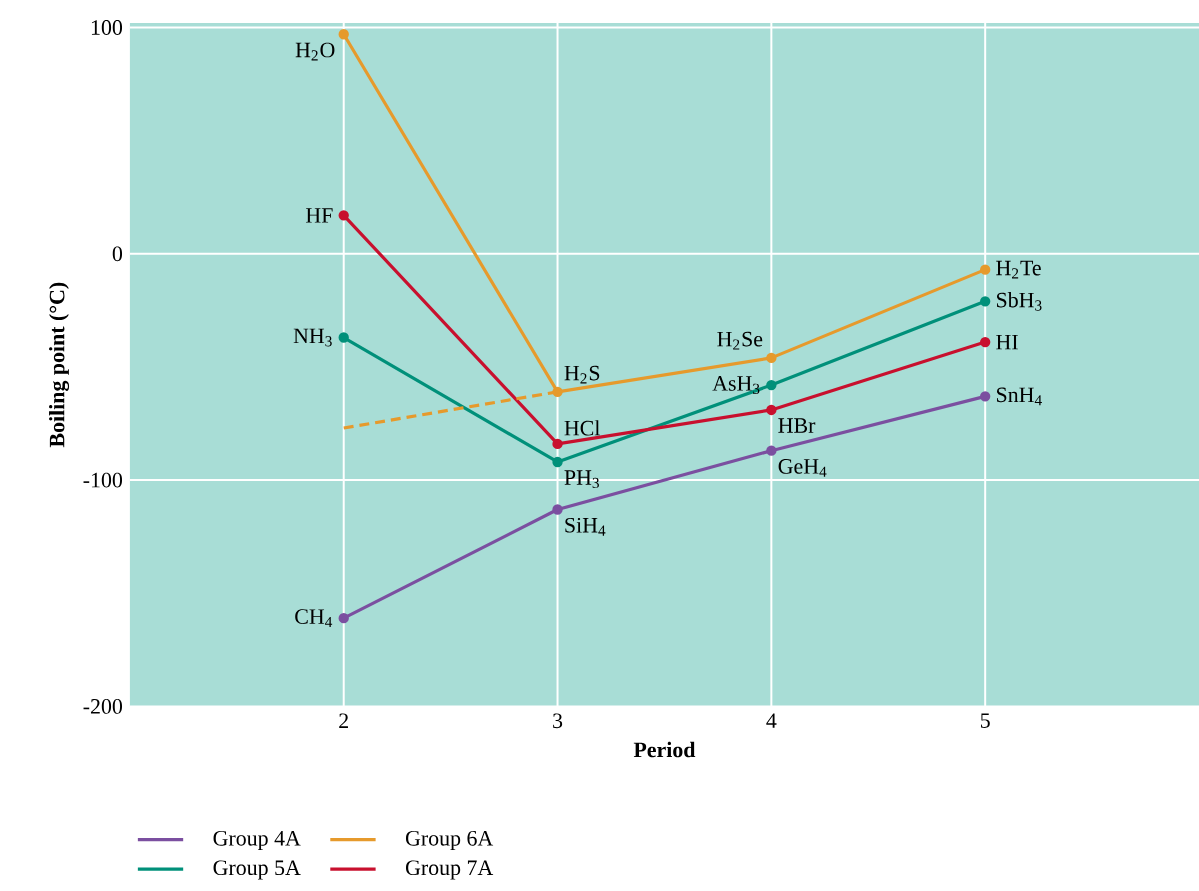 The height and width of the screenshot is (891, 1199). What do you see at coordinates (107, 27) in the screenshot?
I see `y-tick-label: 100` at bounding box center [107, 27].